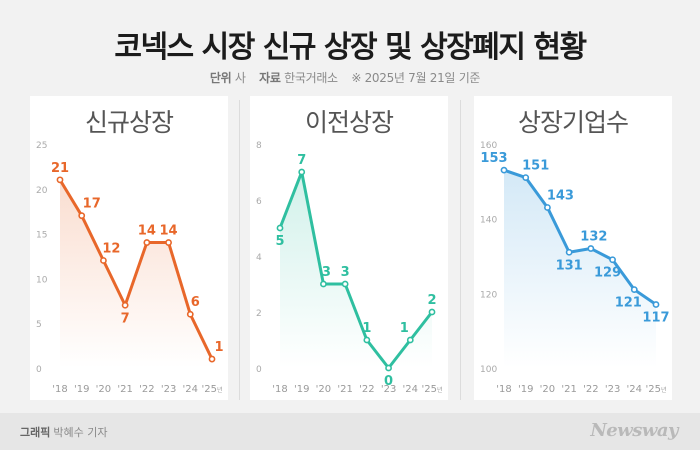  I want to click on source-info: 자료 한국거래소, so click(298, 78).